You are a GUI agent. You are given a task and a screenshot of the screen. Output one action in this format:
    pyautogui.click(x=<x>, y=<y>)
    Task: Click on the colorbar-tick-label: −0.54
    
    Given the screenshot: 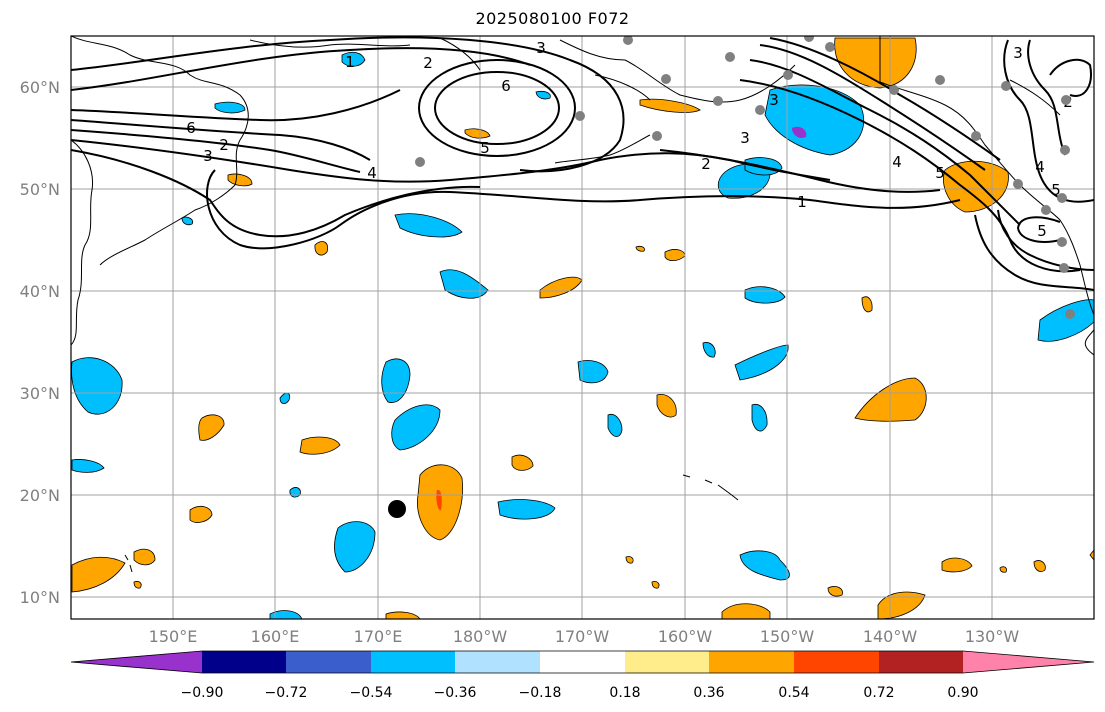 What is the action you would take?
    pyautogui.click(x=371, y=693)
    